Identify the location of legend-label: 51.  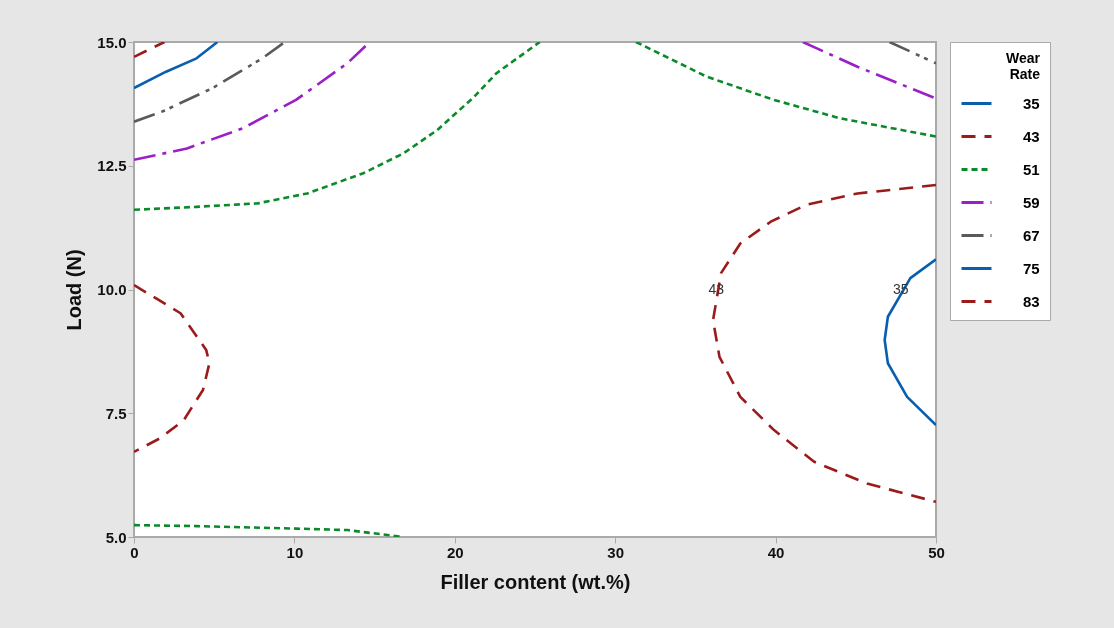
(1031, 169).